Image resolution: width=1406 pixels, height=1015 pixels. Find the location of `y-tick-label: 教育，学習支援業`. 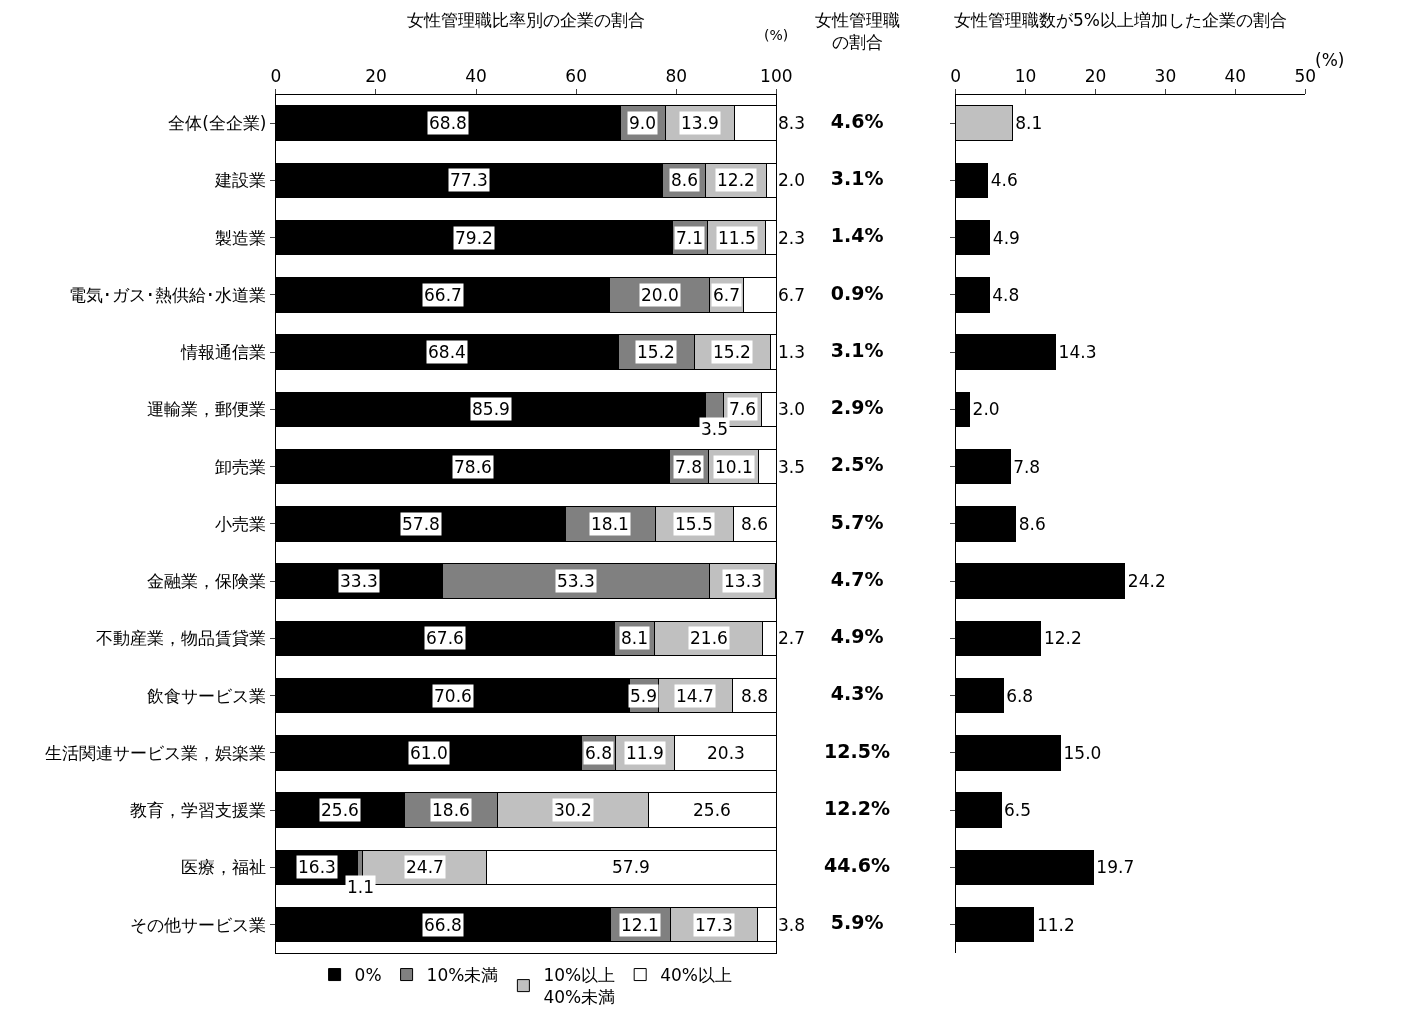

y-tick-label: 教育，学習支援業 is located at coordinates (198, 810).